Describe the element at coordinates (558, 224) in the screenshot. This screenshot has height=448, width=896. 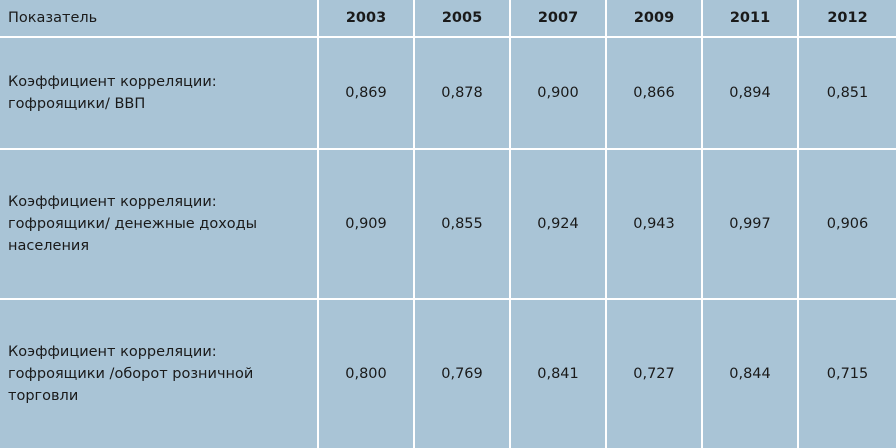
I see `value-cell: 0,924` at that location.